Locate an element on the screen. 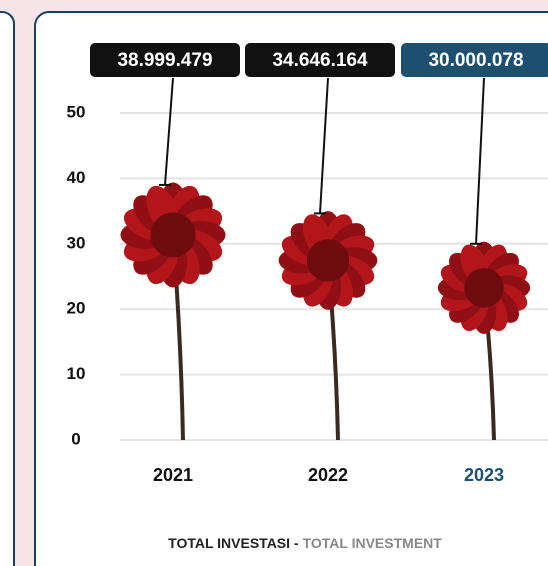 The width and height of the screenshot is (548, 566). title-part: TOTAL INVESTASI - is located at coordinates (233, 543).